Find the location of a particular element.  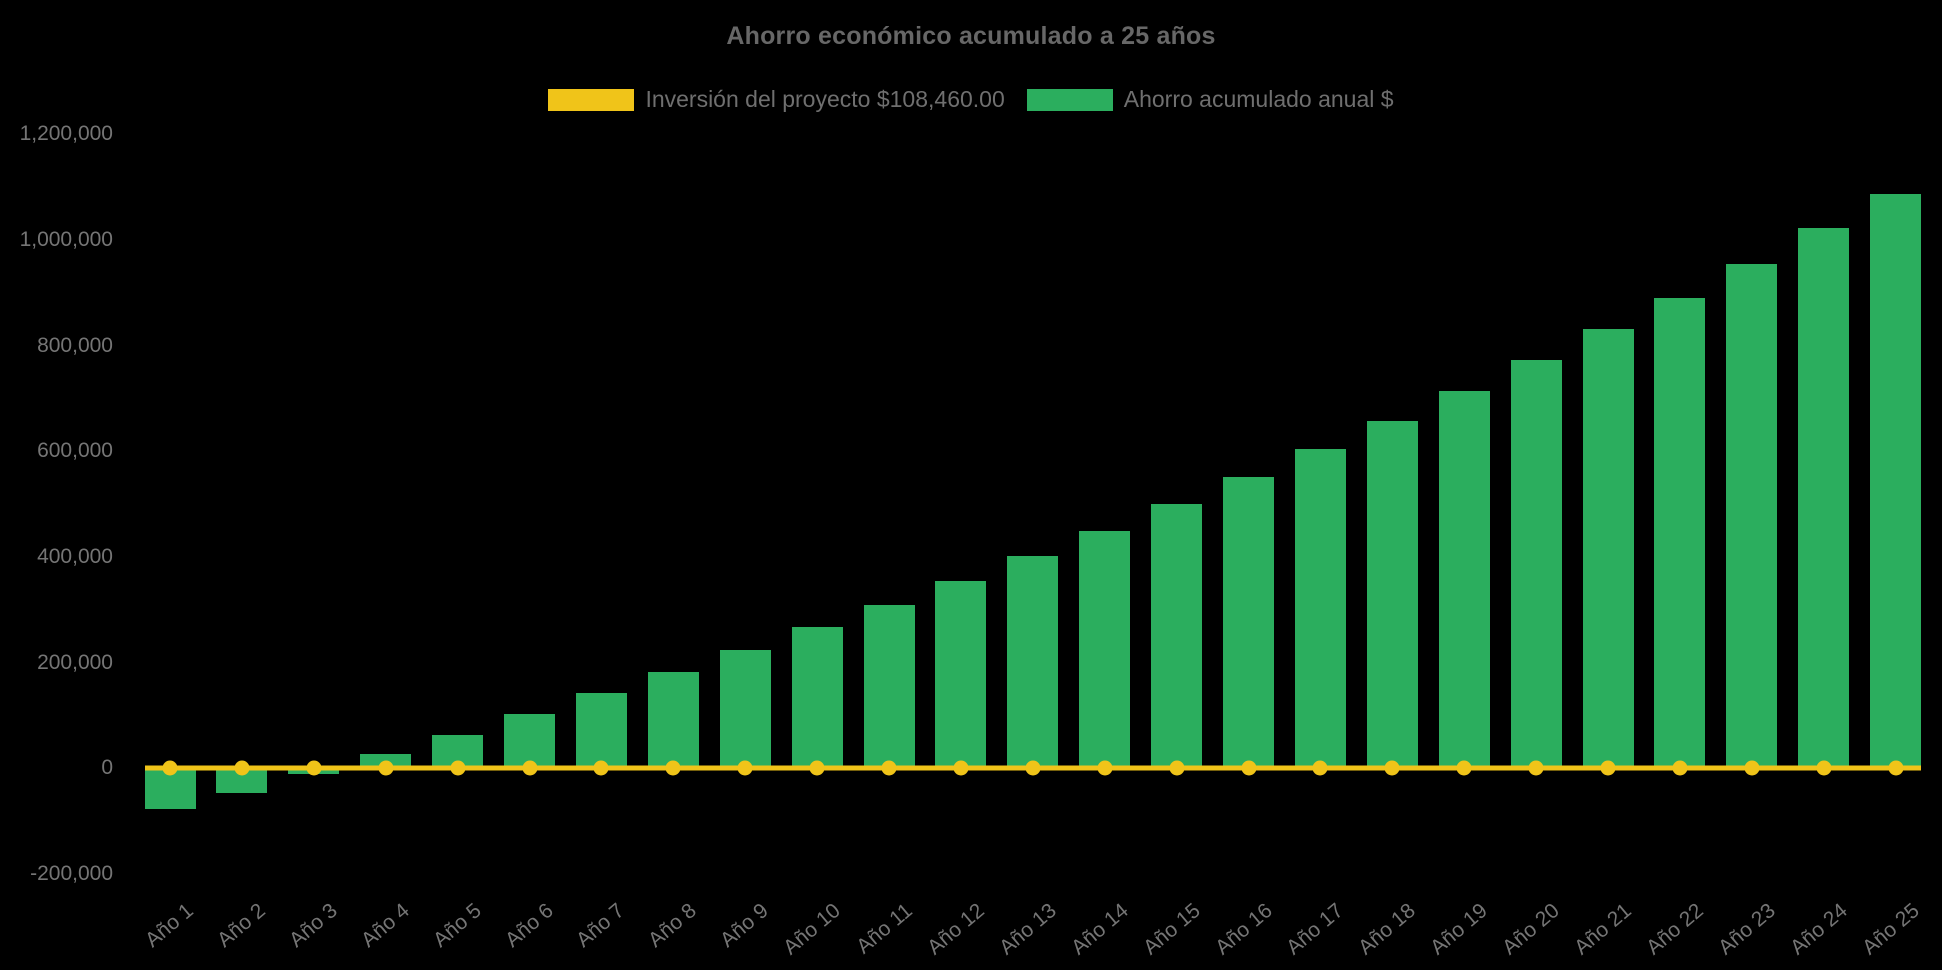

x-axis-label: Año 2 is located at coordinates (241, 925).